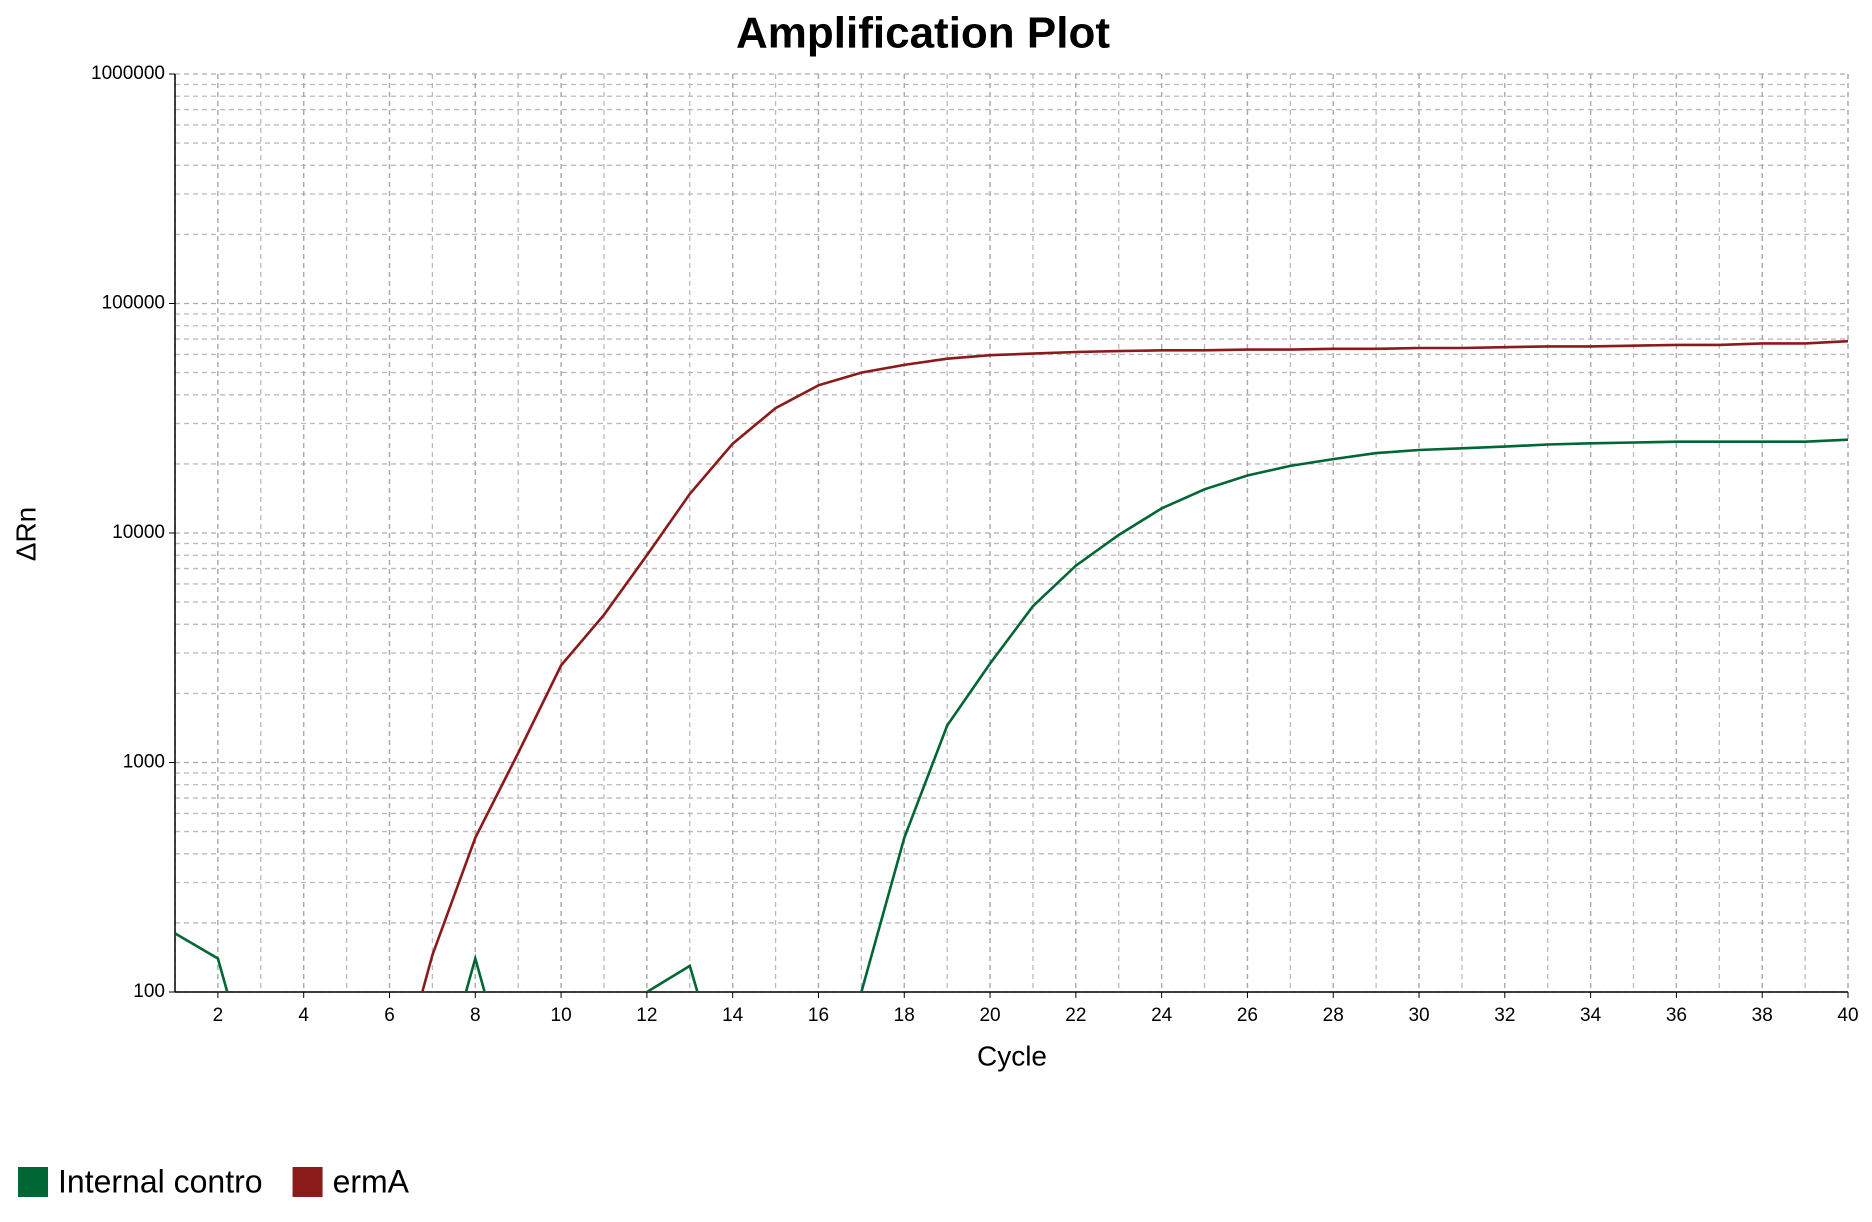 The width and height of the screenshot is (1872, 1222). Describe the element at coordinates (160, 1181) in the screenshot. I see `legend-label: Internal contro` at that location.